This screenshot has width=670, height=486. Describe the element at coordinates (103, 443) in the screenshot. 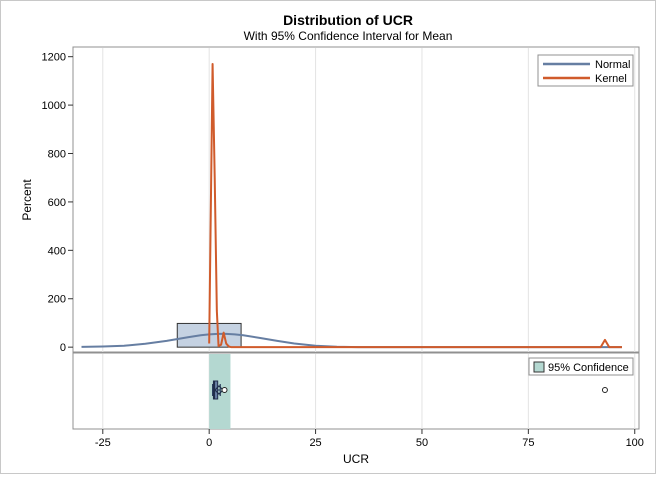

I see `x-tick-label: -25` at that location.